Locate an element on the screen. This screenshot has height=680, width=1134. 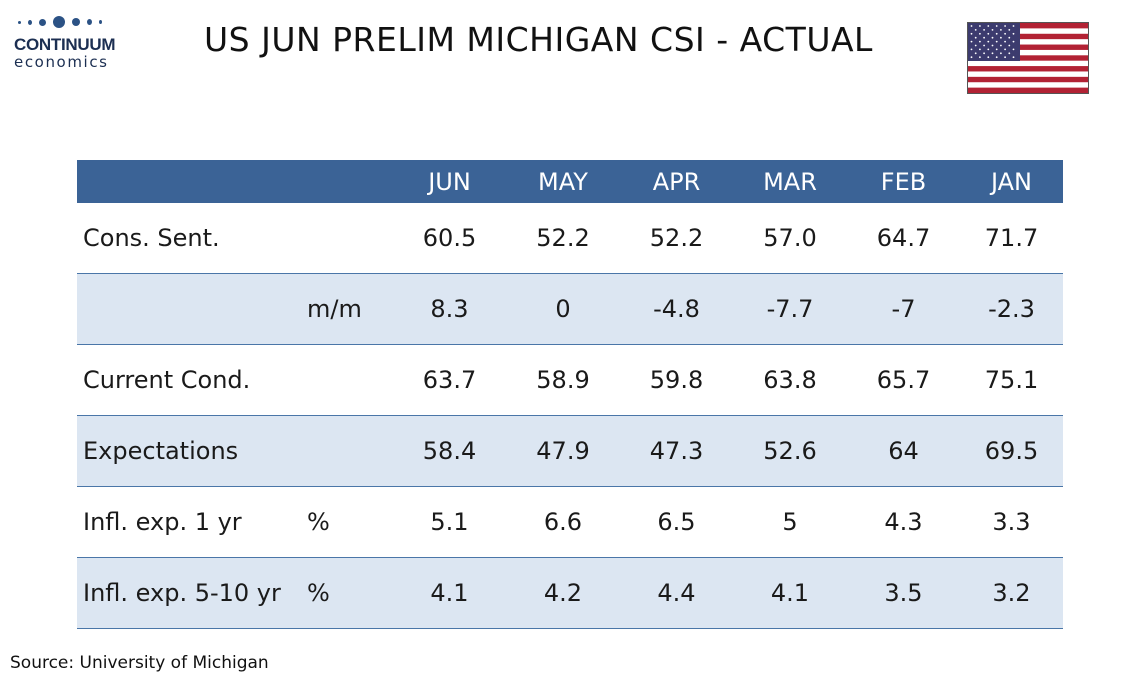
table-cell: 63.7 is located at coordinates (449, 380).